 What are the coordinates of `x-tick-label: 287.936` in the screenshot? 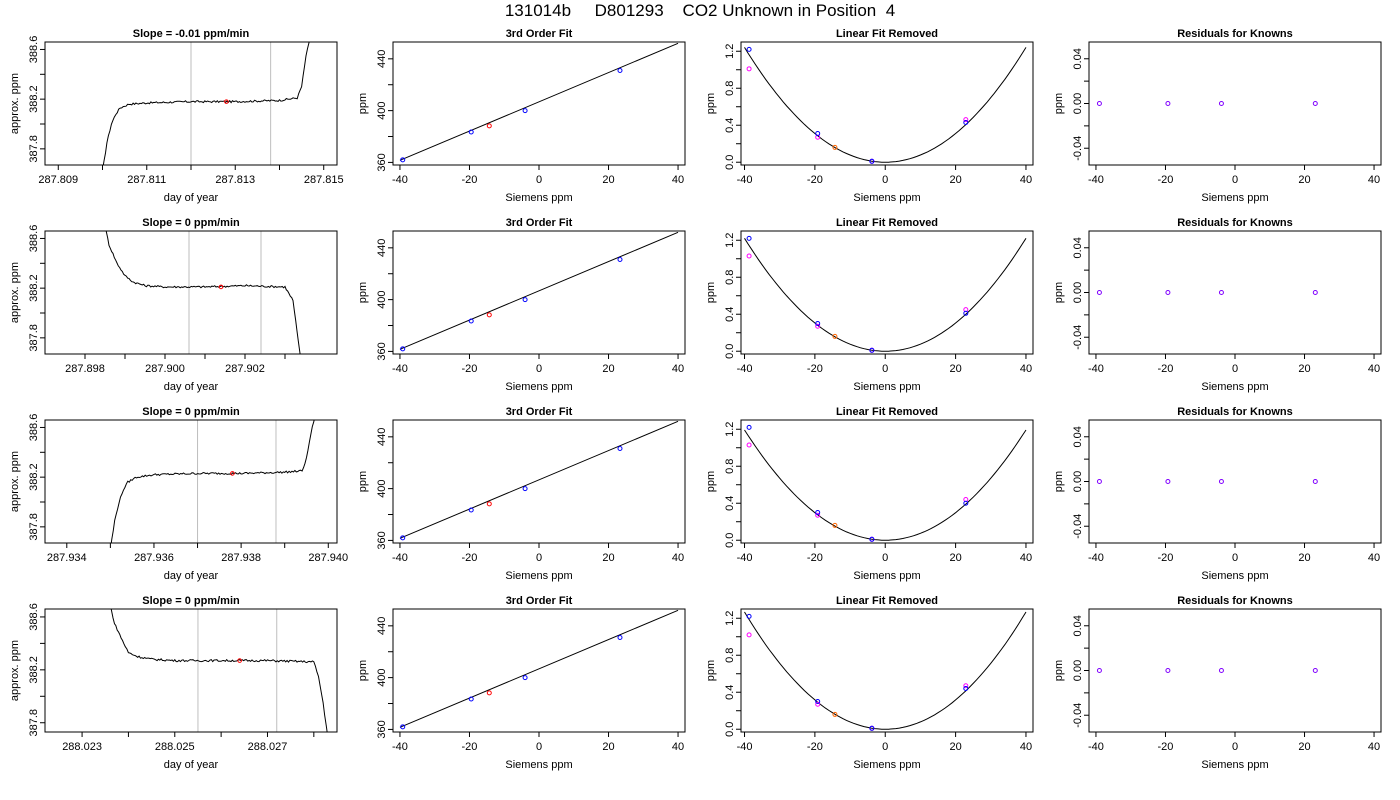 It's located at (154, 558).